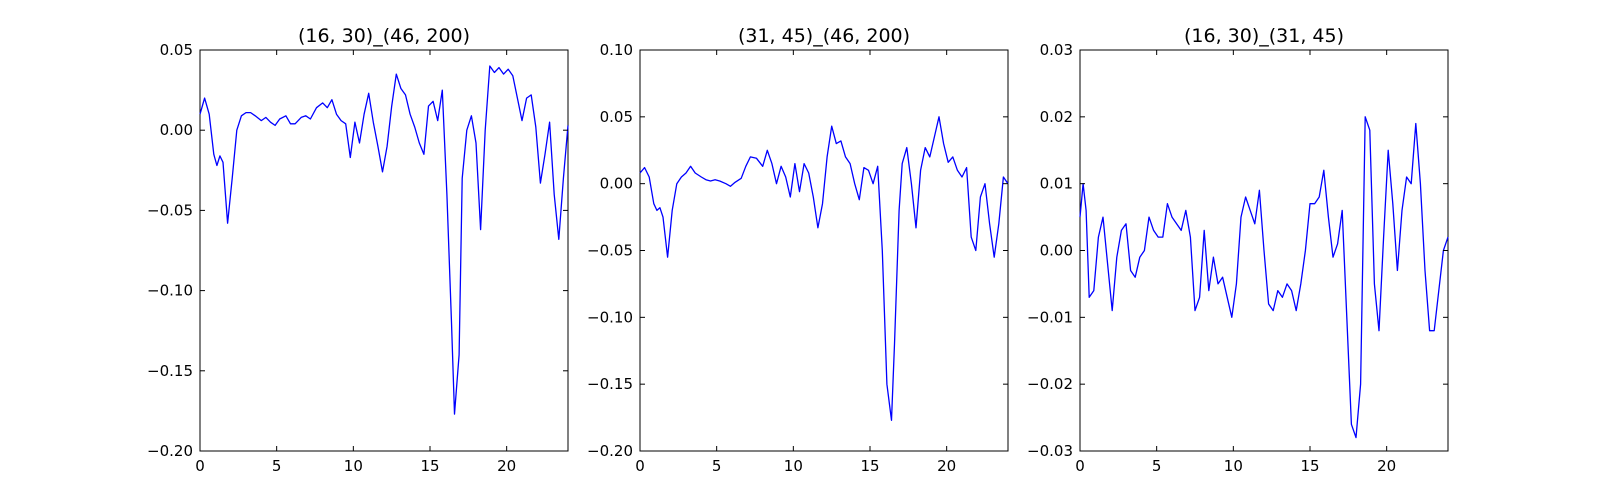  Describe the element at coordinates (1056, 50) in the screenshot. I see `y-tick-label: 0.03` at that location.